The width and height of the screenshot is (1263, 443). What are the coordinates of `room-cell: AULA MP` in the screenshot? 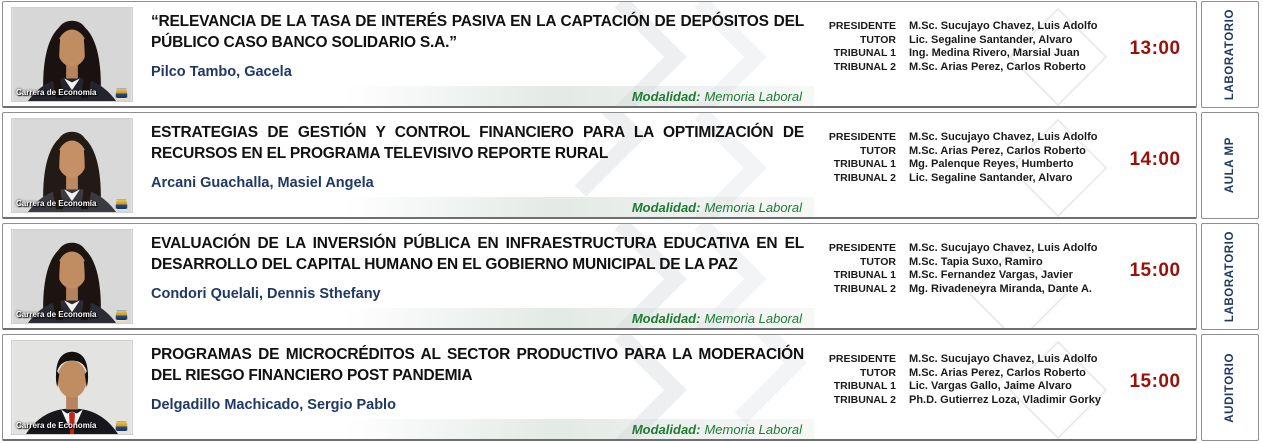 It's located at (1230, 165).